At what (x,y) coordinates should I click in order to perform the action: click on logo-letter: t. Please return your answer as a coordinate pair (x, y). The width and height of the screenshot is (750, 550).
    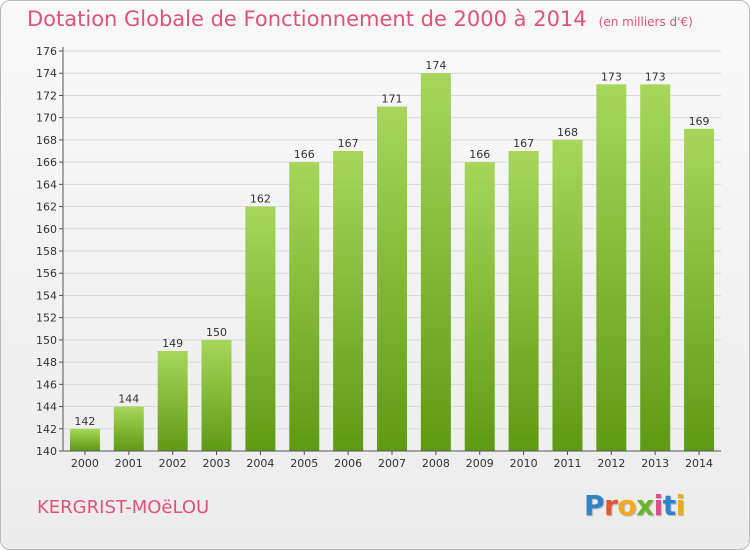
    Looking at the image, I should click on (669, 505).